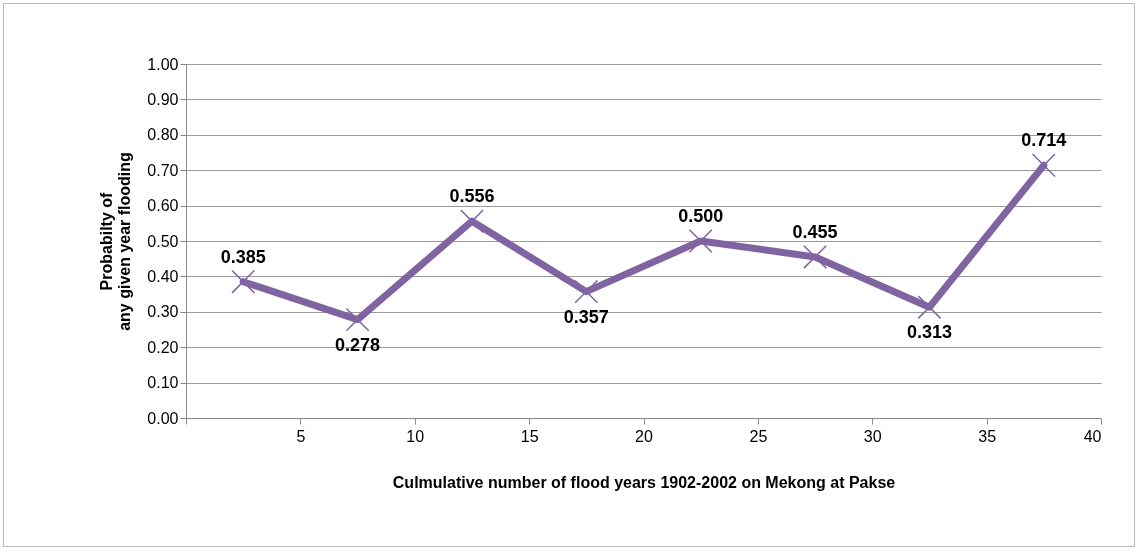 This screenshot has height=552, width=1140. What do you see at coordinates (358, 344) in the screenshot?
I see `text: 0.278` at bounding box center [358, 344].